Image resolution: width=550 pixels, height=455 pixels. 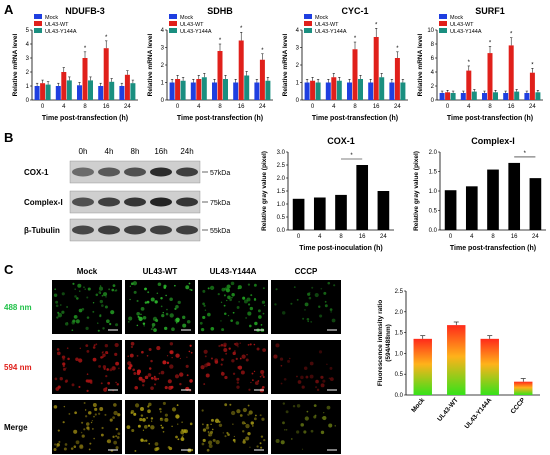 I want to click on x-tick-label: 16, so click(x=514, y=237).